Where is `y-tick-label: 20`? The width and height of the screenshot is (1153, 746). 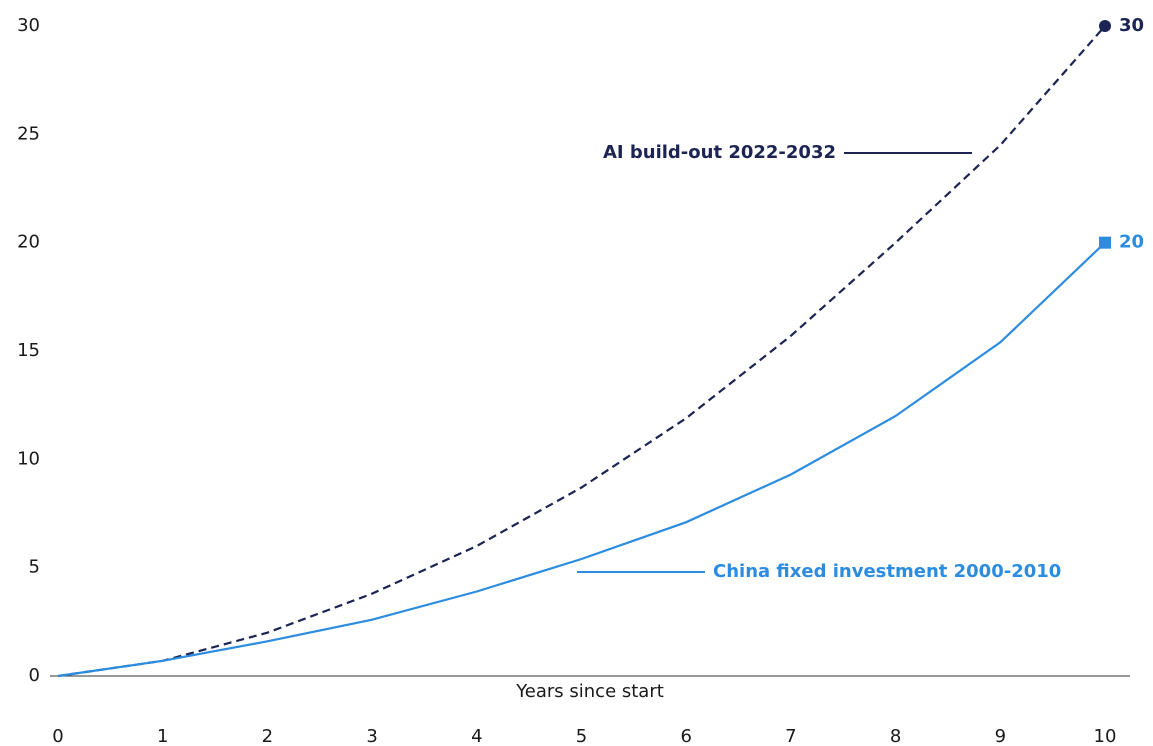 y-tick-label: 20 is located at coordinates (28, 242).